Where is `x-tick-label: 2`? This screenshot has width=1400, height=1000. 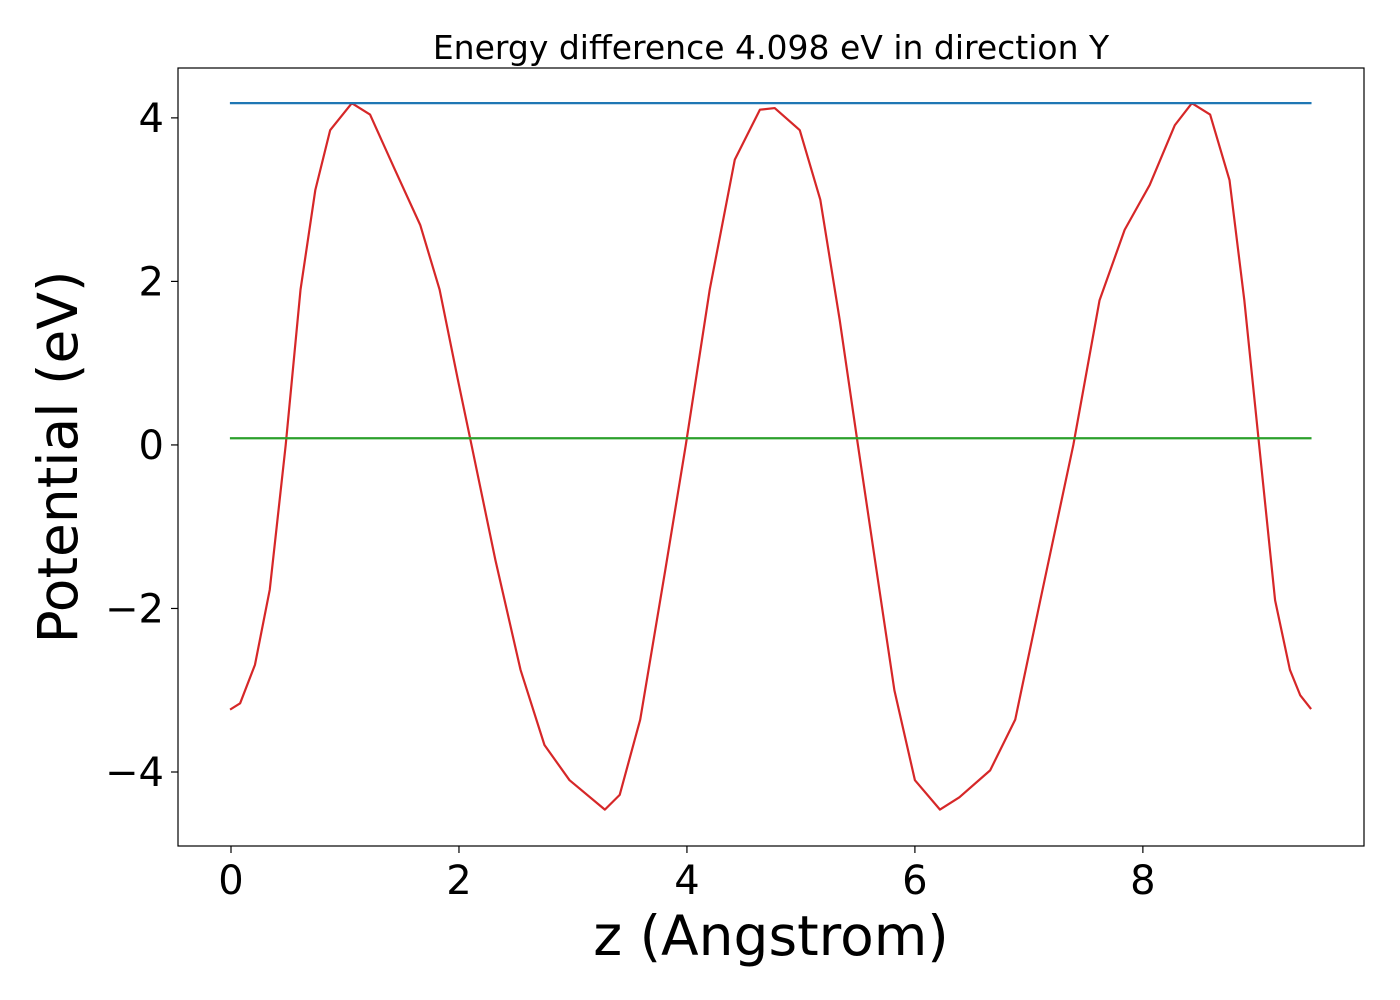 x-tick-label: 2 is located at coordinates (458, 881).